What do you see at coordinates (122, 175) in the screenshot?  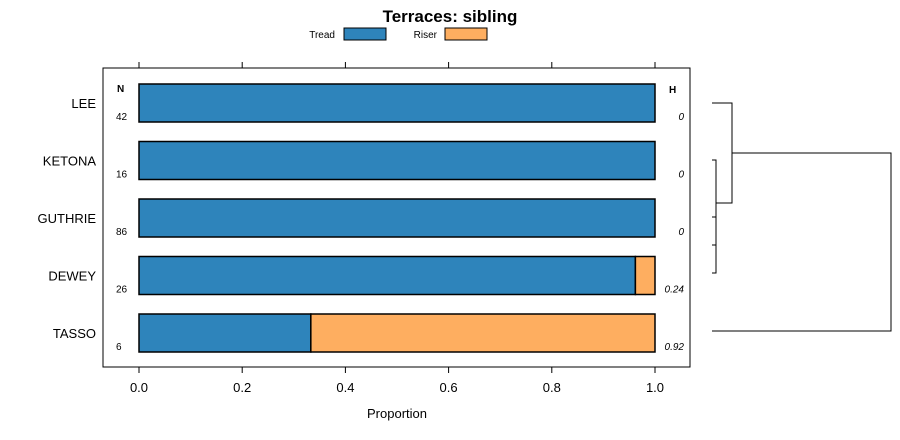 I see `n-value-ketona: 16` at bounding box center [122, 175].